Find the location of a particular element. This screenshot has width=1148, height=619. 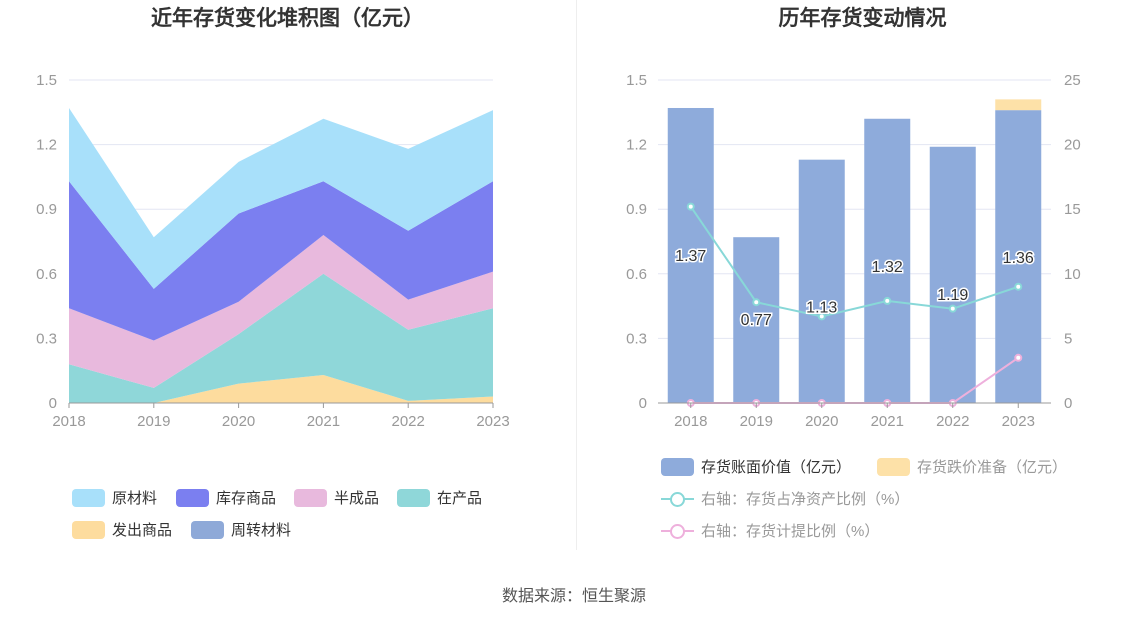

bar-data-label: 1.36 is located at coordinates (1018, 258).